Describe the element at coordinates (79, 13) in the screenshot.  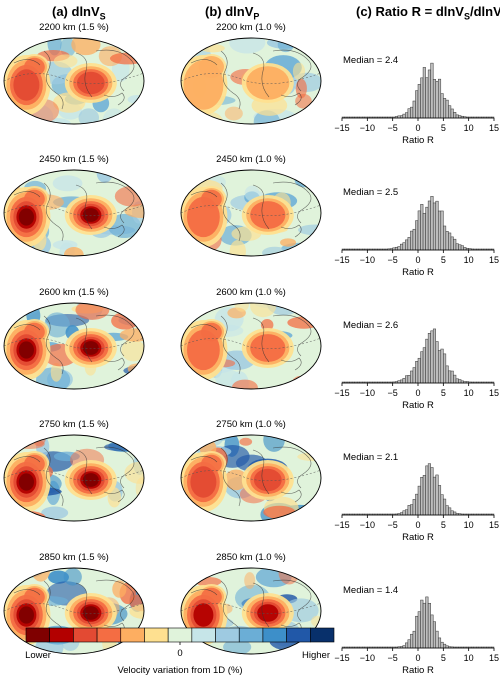
I see `column-title-vs: (a) dlnVS` at that location.